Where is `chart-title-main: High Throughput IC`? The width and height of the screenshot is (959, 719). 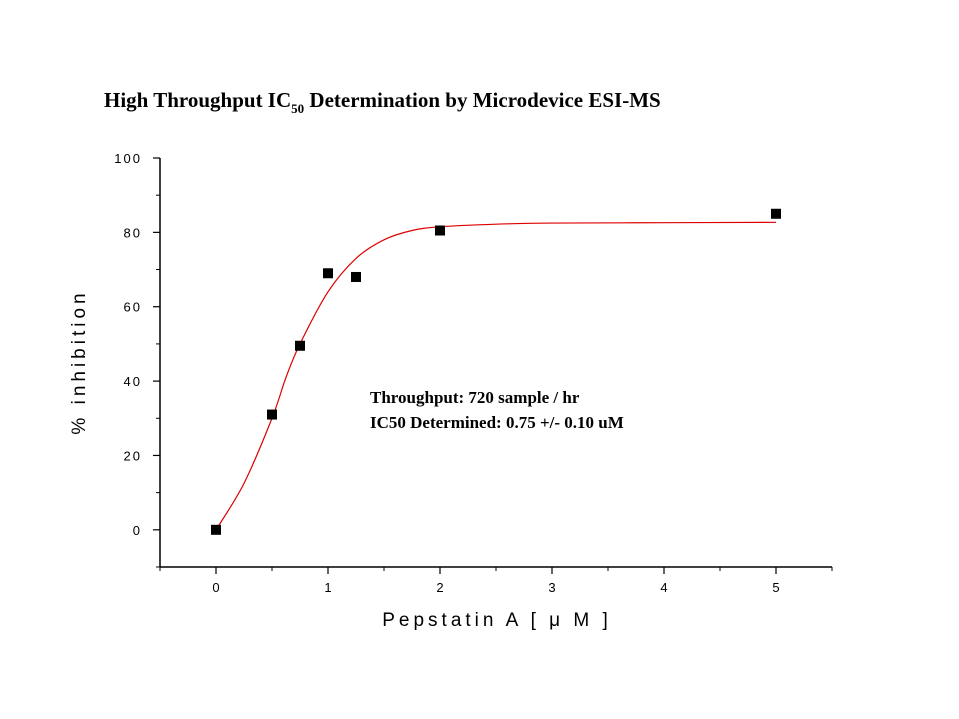 chart-title-main: High Throughput IC is located at coordinates (197, 100).